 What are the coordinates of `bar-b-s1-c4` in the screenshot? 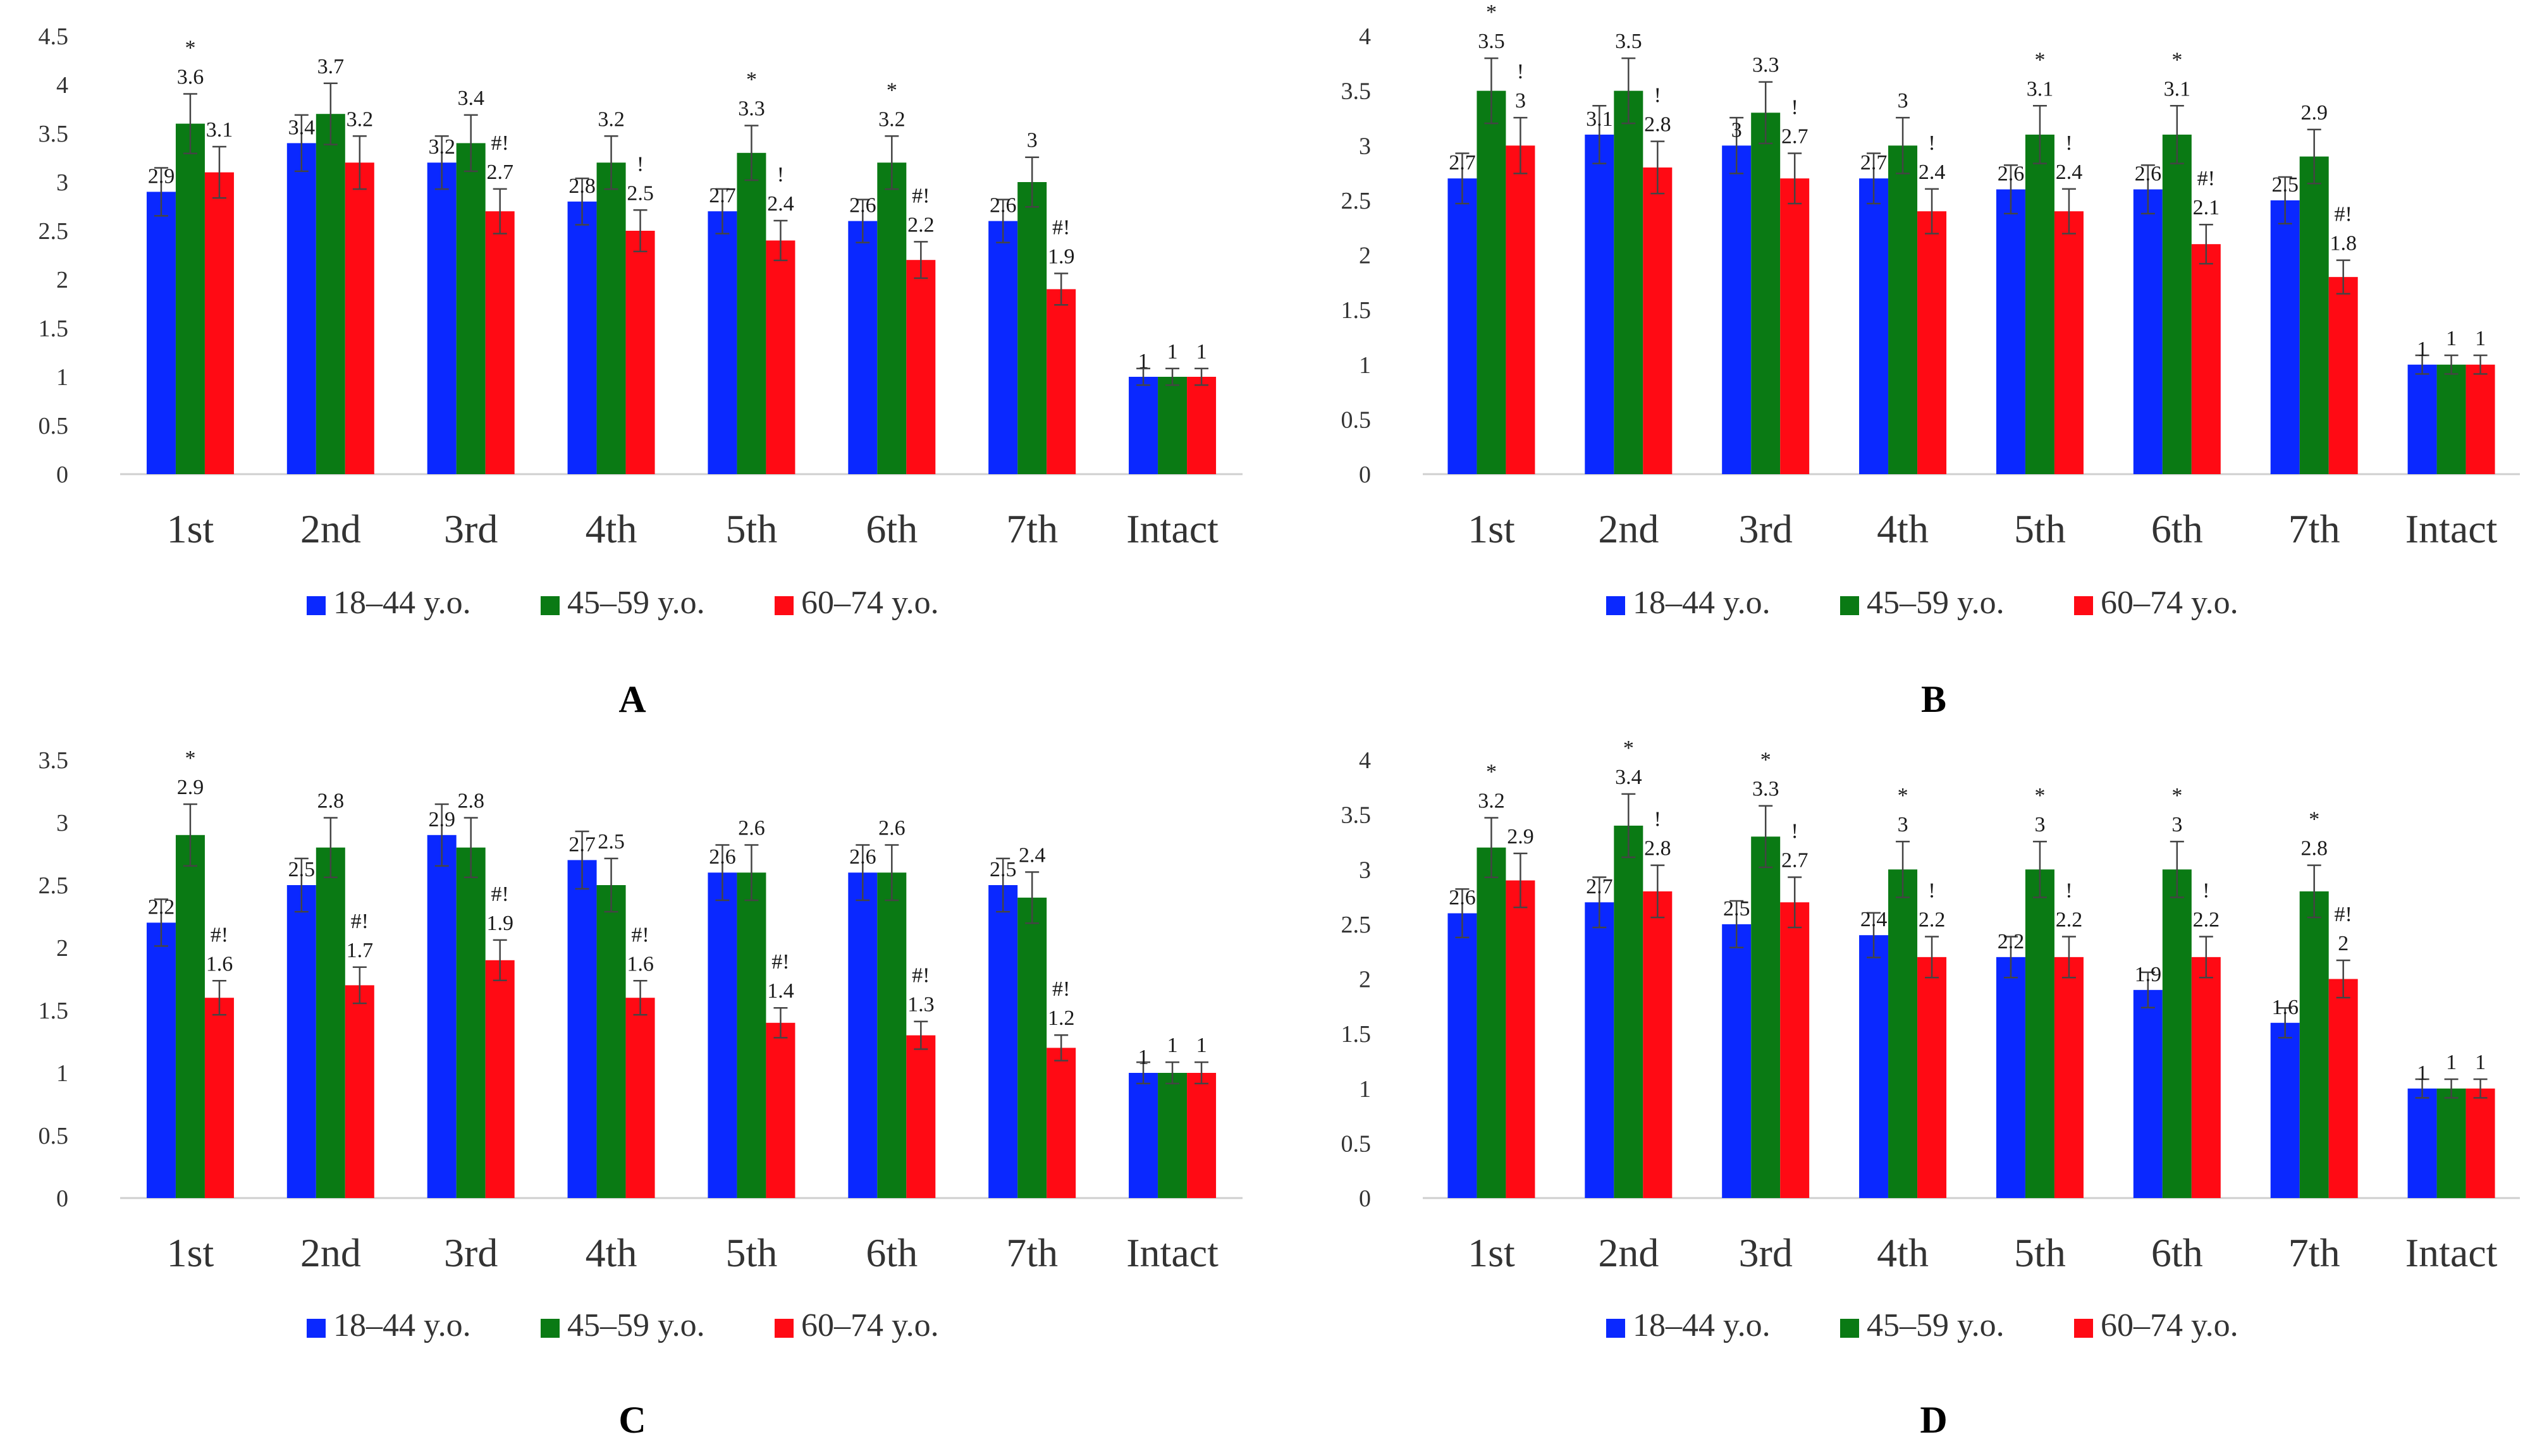 It's located at (2039, 304).